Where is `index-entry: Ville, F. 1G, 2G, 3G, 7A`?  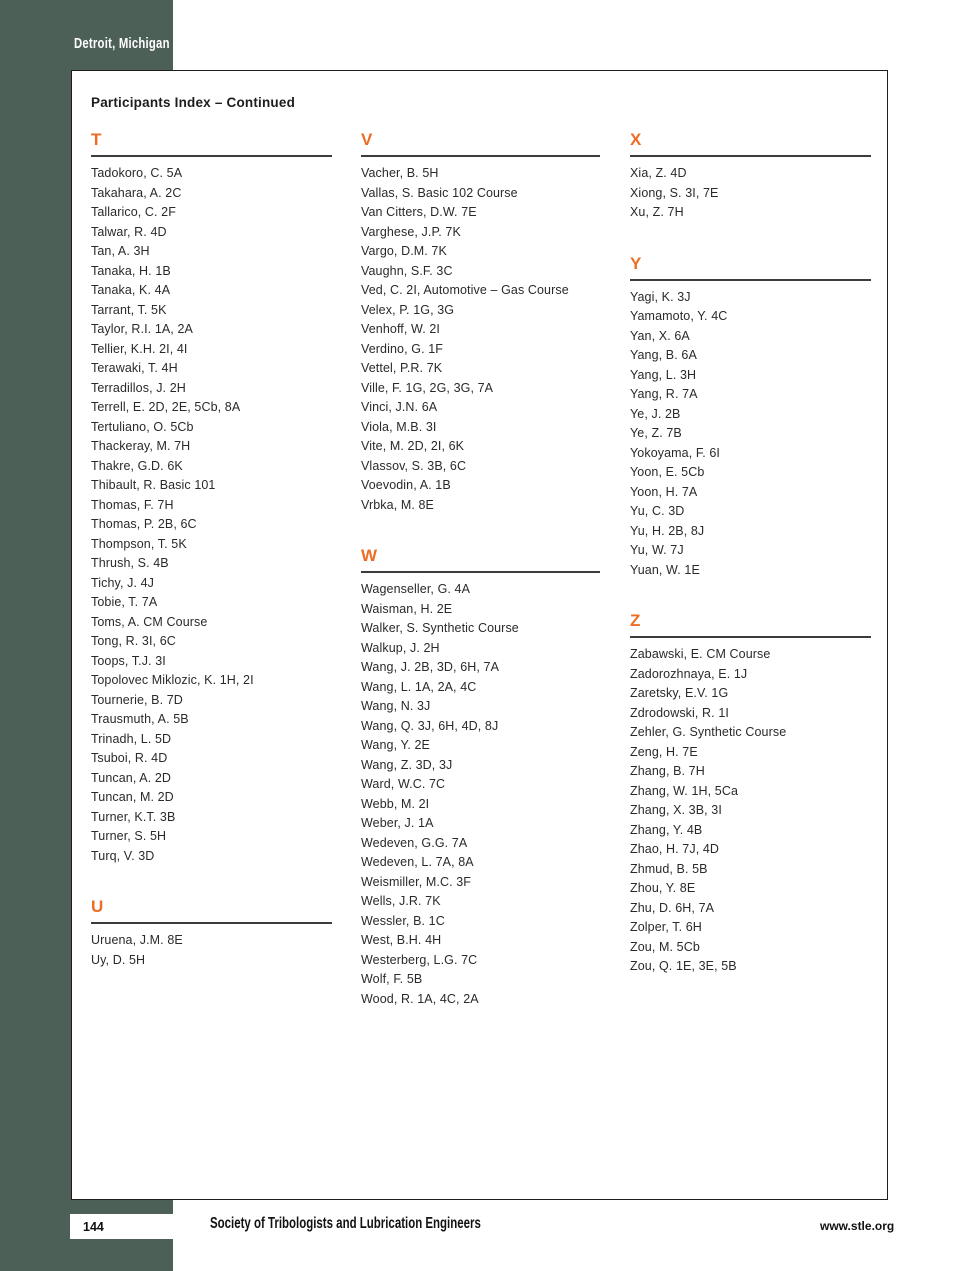
index-entry: Ville, F. 1G, 2G, 3G, 7A is located at coordinates (427, 387).